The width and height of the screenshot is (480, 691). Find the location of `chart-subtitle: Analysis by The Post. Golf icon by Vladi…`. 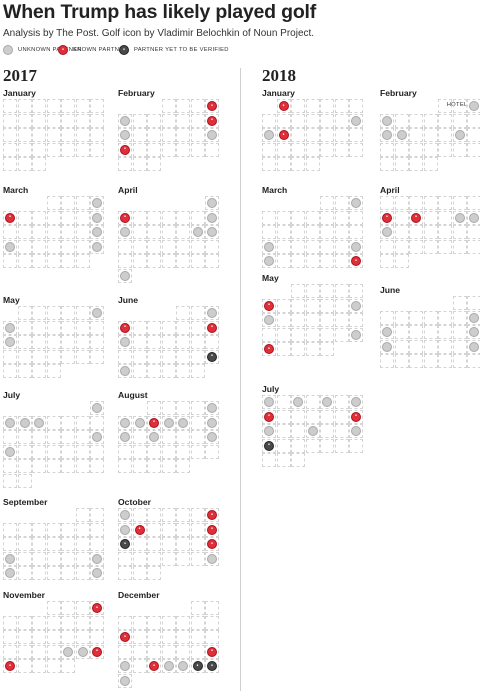

chart-subtitle: Analysis by The Post. Golf icon by Vladi… is located at coordinates (159, 33).